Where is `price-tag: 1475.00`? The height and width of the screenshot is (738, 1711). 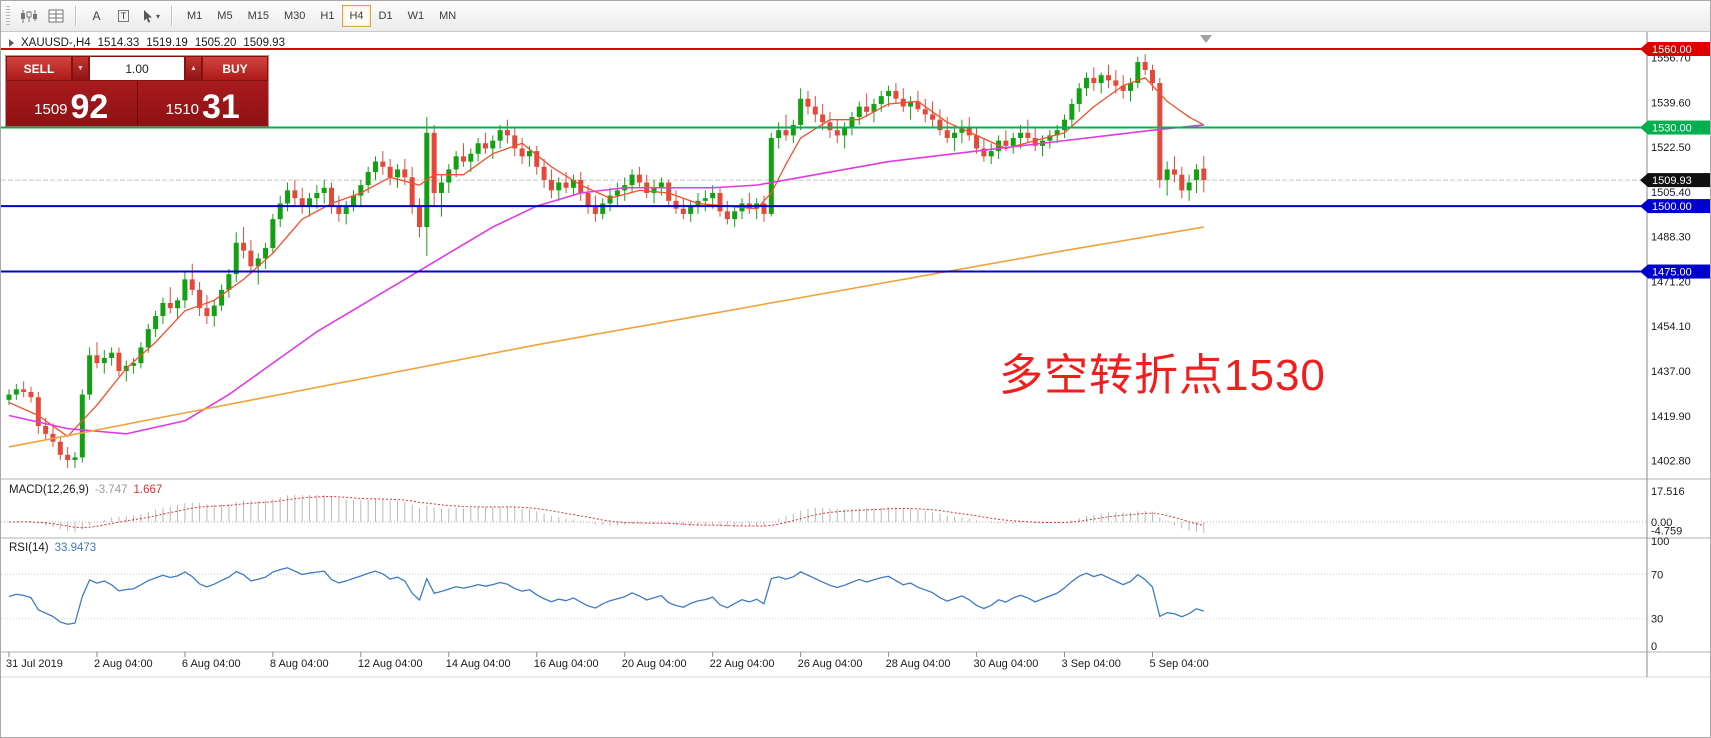 price-tag: 1475.00 is located at coordinates (1675, 271).